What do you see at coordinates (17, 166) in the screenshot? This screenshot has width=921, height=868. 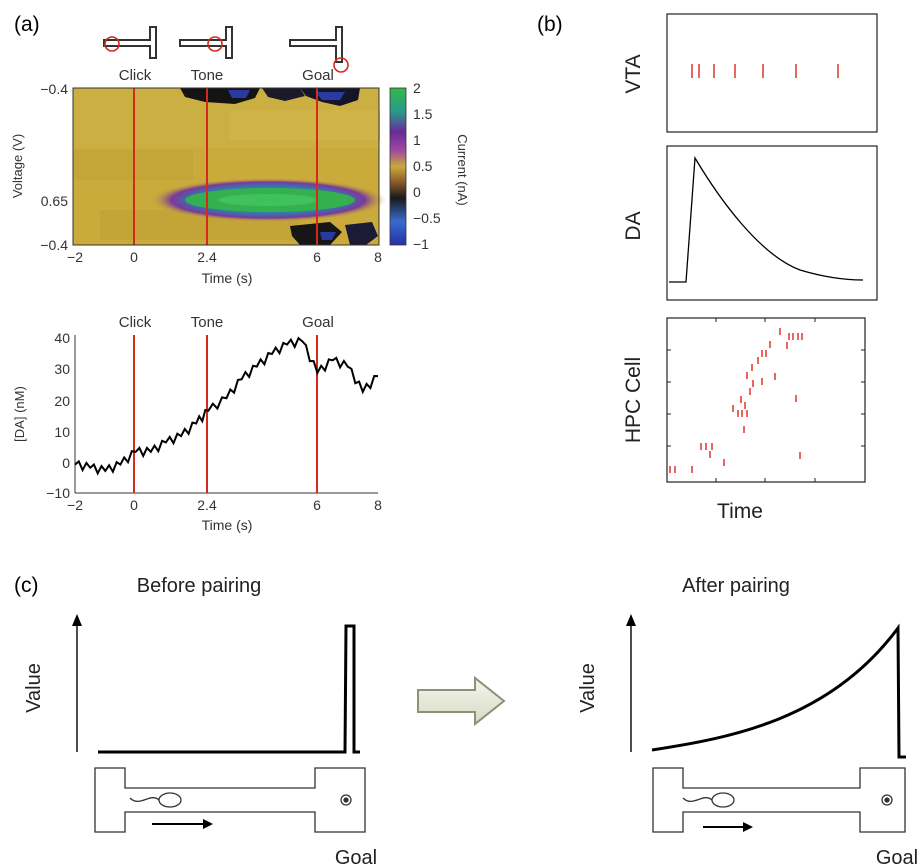 I see `heatmap-ylabel: Voltage (V)` at bounding box center [17, 166].